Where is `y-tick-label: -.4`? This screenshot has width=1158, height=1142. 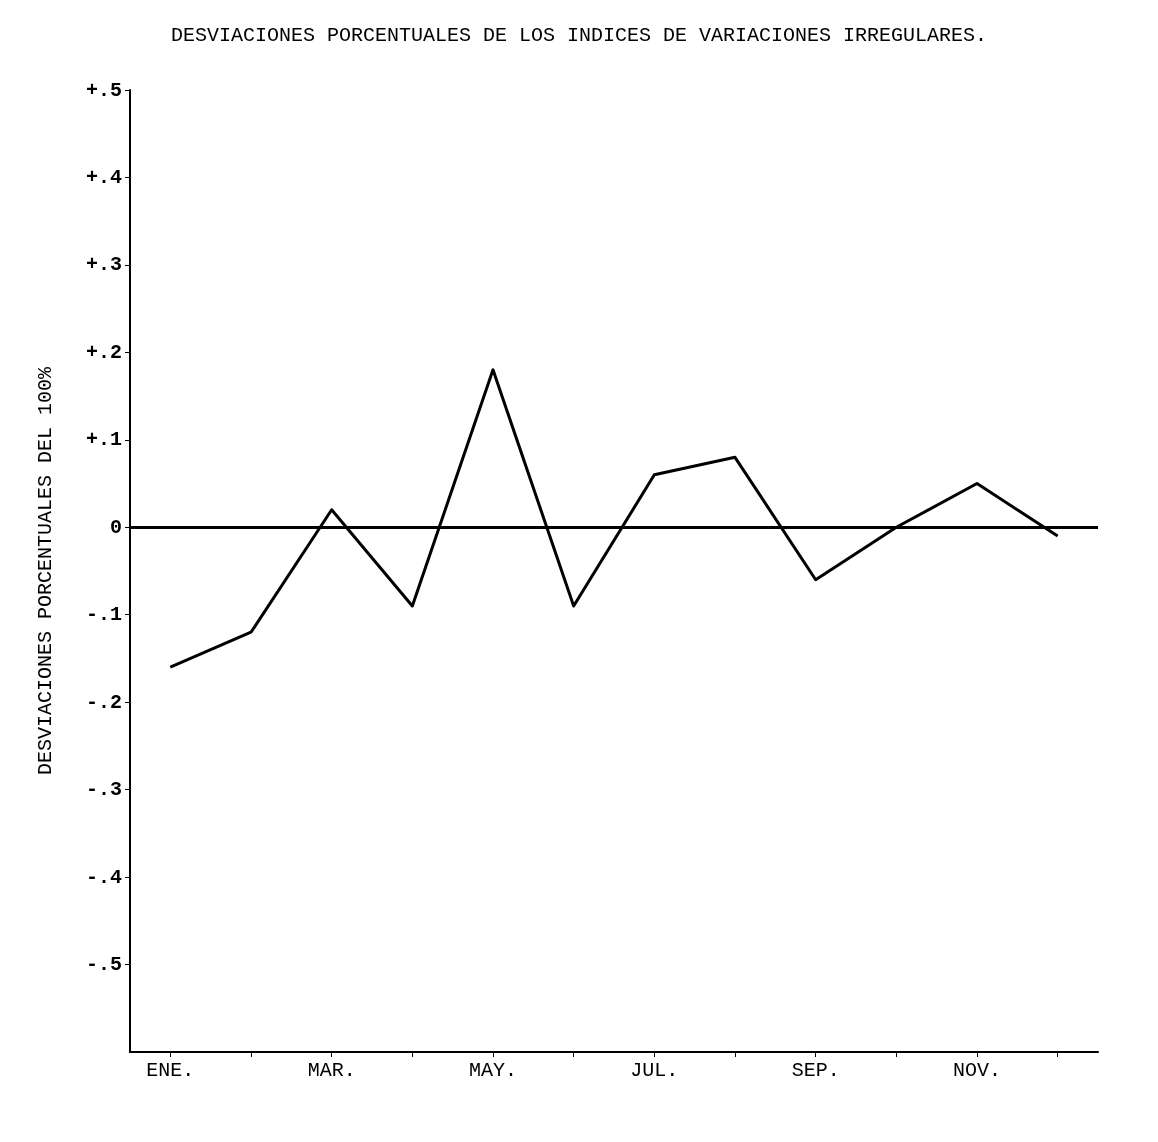 y-tick-label: -.4 is located at coordinates (103, 877).